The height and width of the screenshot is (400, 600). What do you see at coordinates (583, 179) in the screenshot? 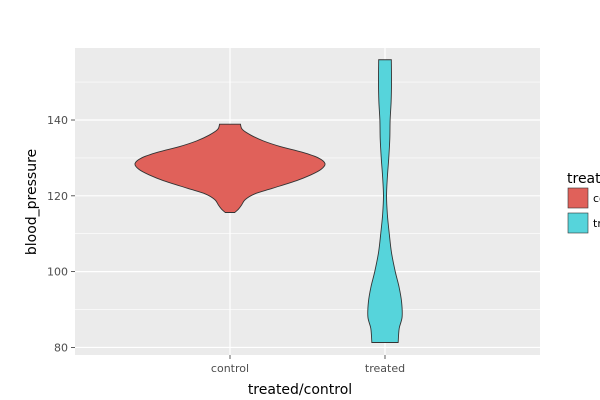
I see `legend-title: treated/control` at bounding box center [583, 179].